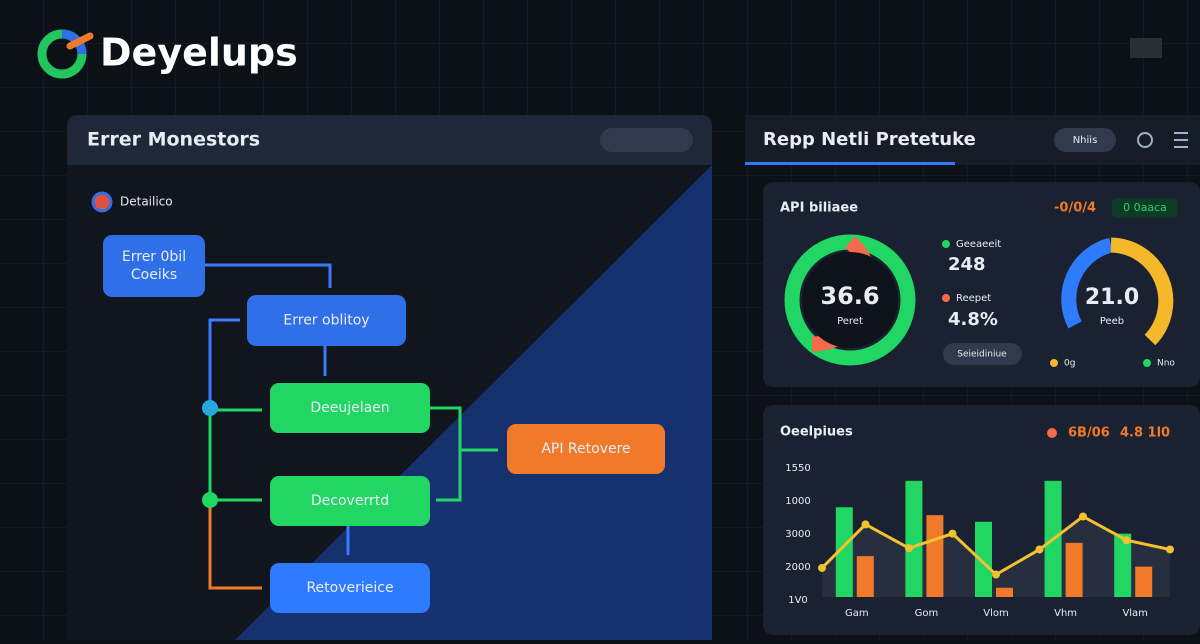  I want to click on y-axis-label: 2000, so click(797, 567).